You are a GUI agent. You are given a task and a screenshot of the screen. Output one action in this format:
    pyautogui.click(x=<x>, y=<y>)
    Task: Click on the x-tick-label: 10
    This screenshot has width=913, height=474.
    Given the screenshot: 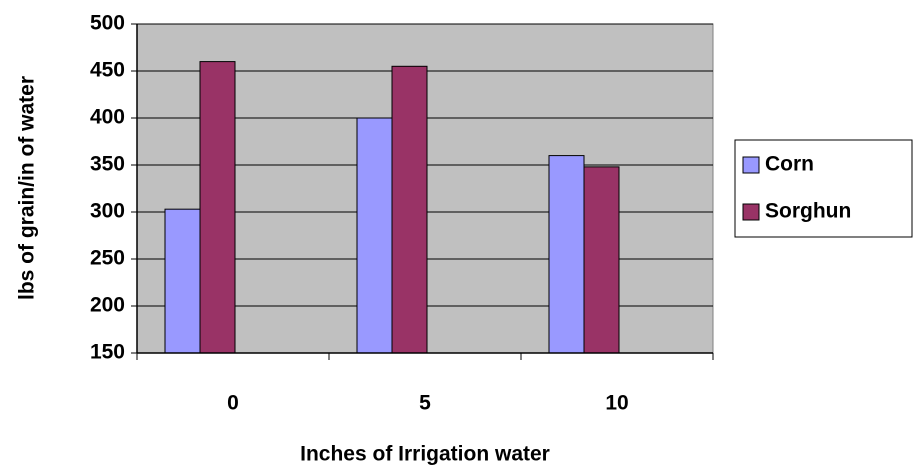 What is the action you would take?
    pyautogui.click(x=616, y=403)
    